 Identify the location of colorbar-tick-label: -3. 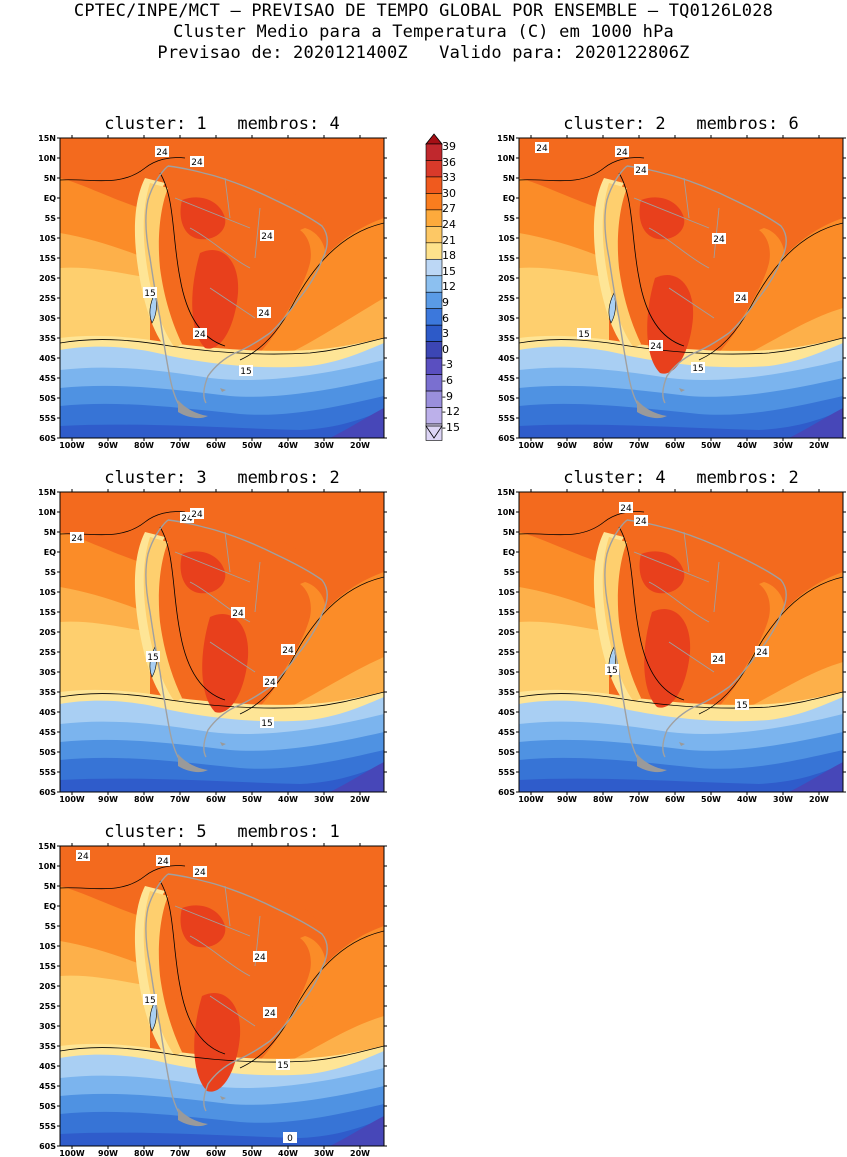
(447, 365).